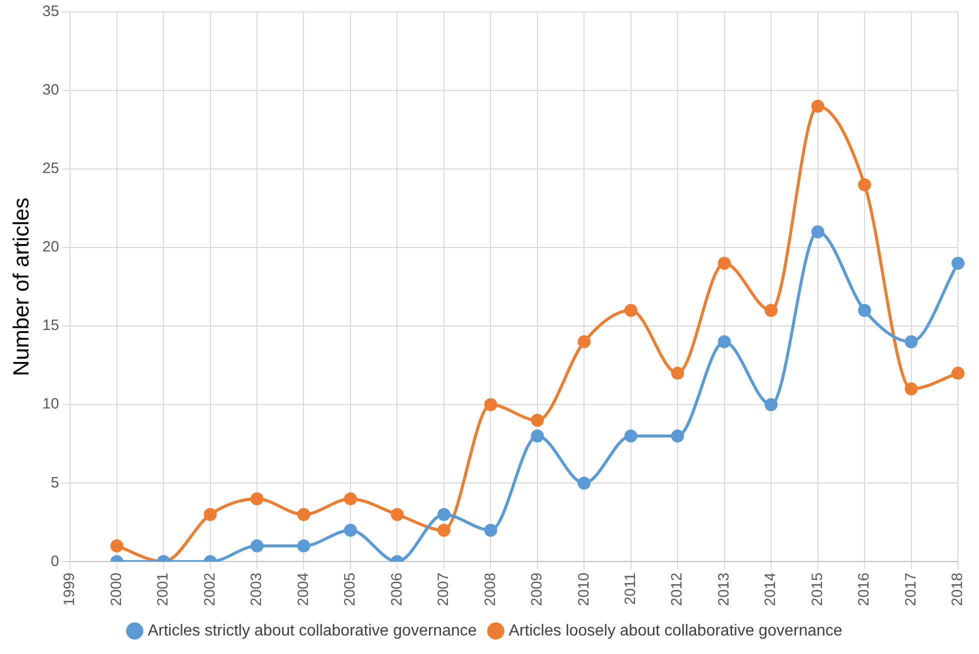 Image resolution: width=979 pixels, height=654 pixels. What do you see at coordinates (911, 589) in the screenshot?
I see `x-tick-label: 2017` at bounding box center [911, 589].